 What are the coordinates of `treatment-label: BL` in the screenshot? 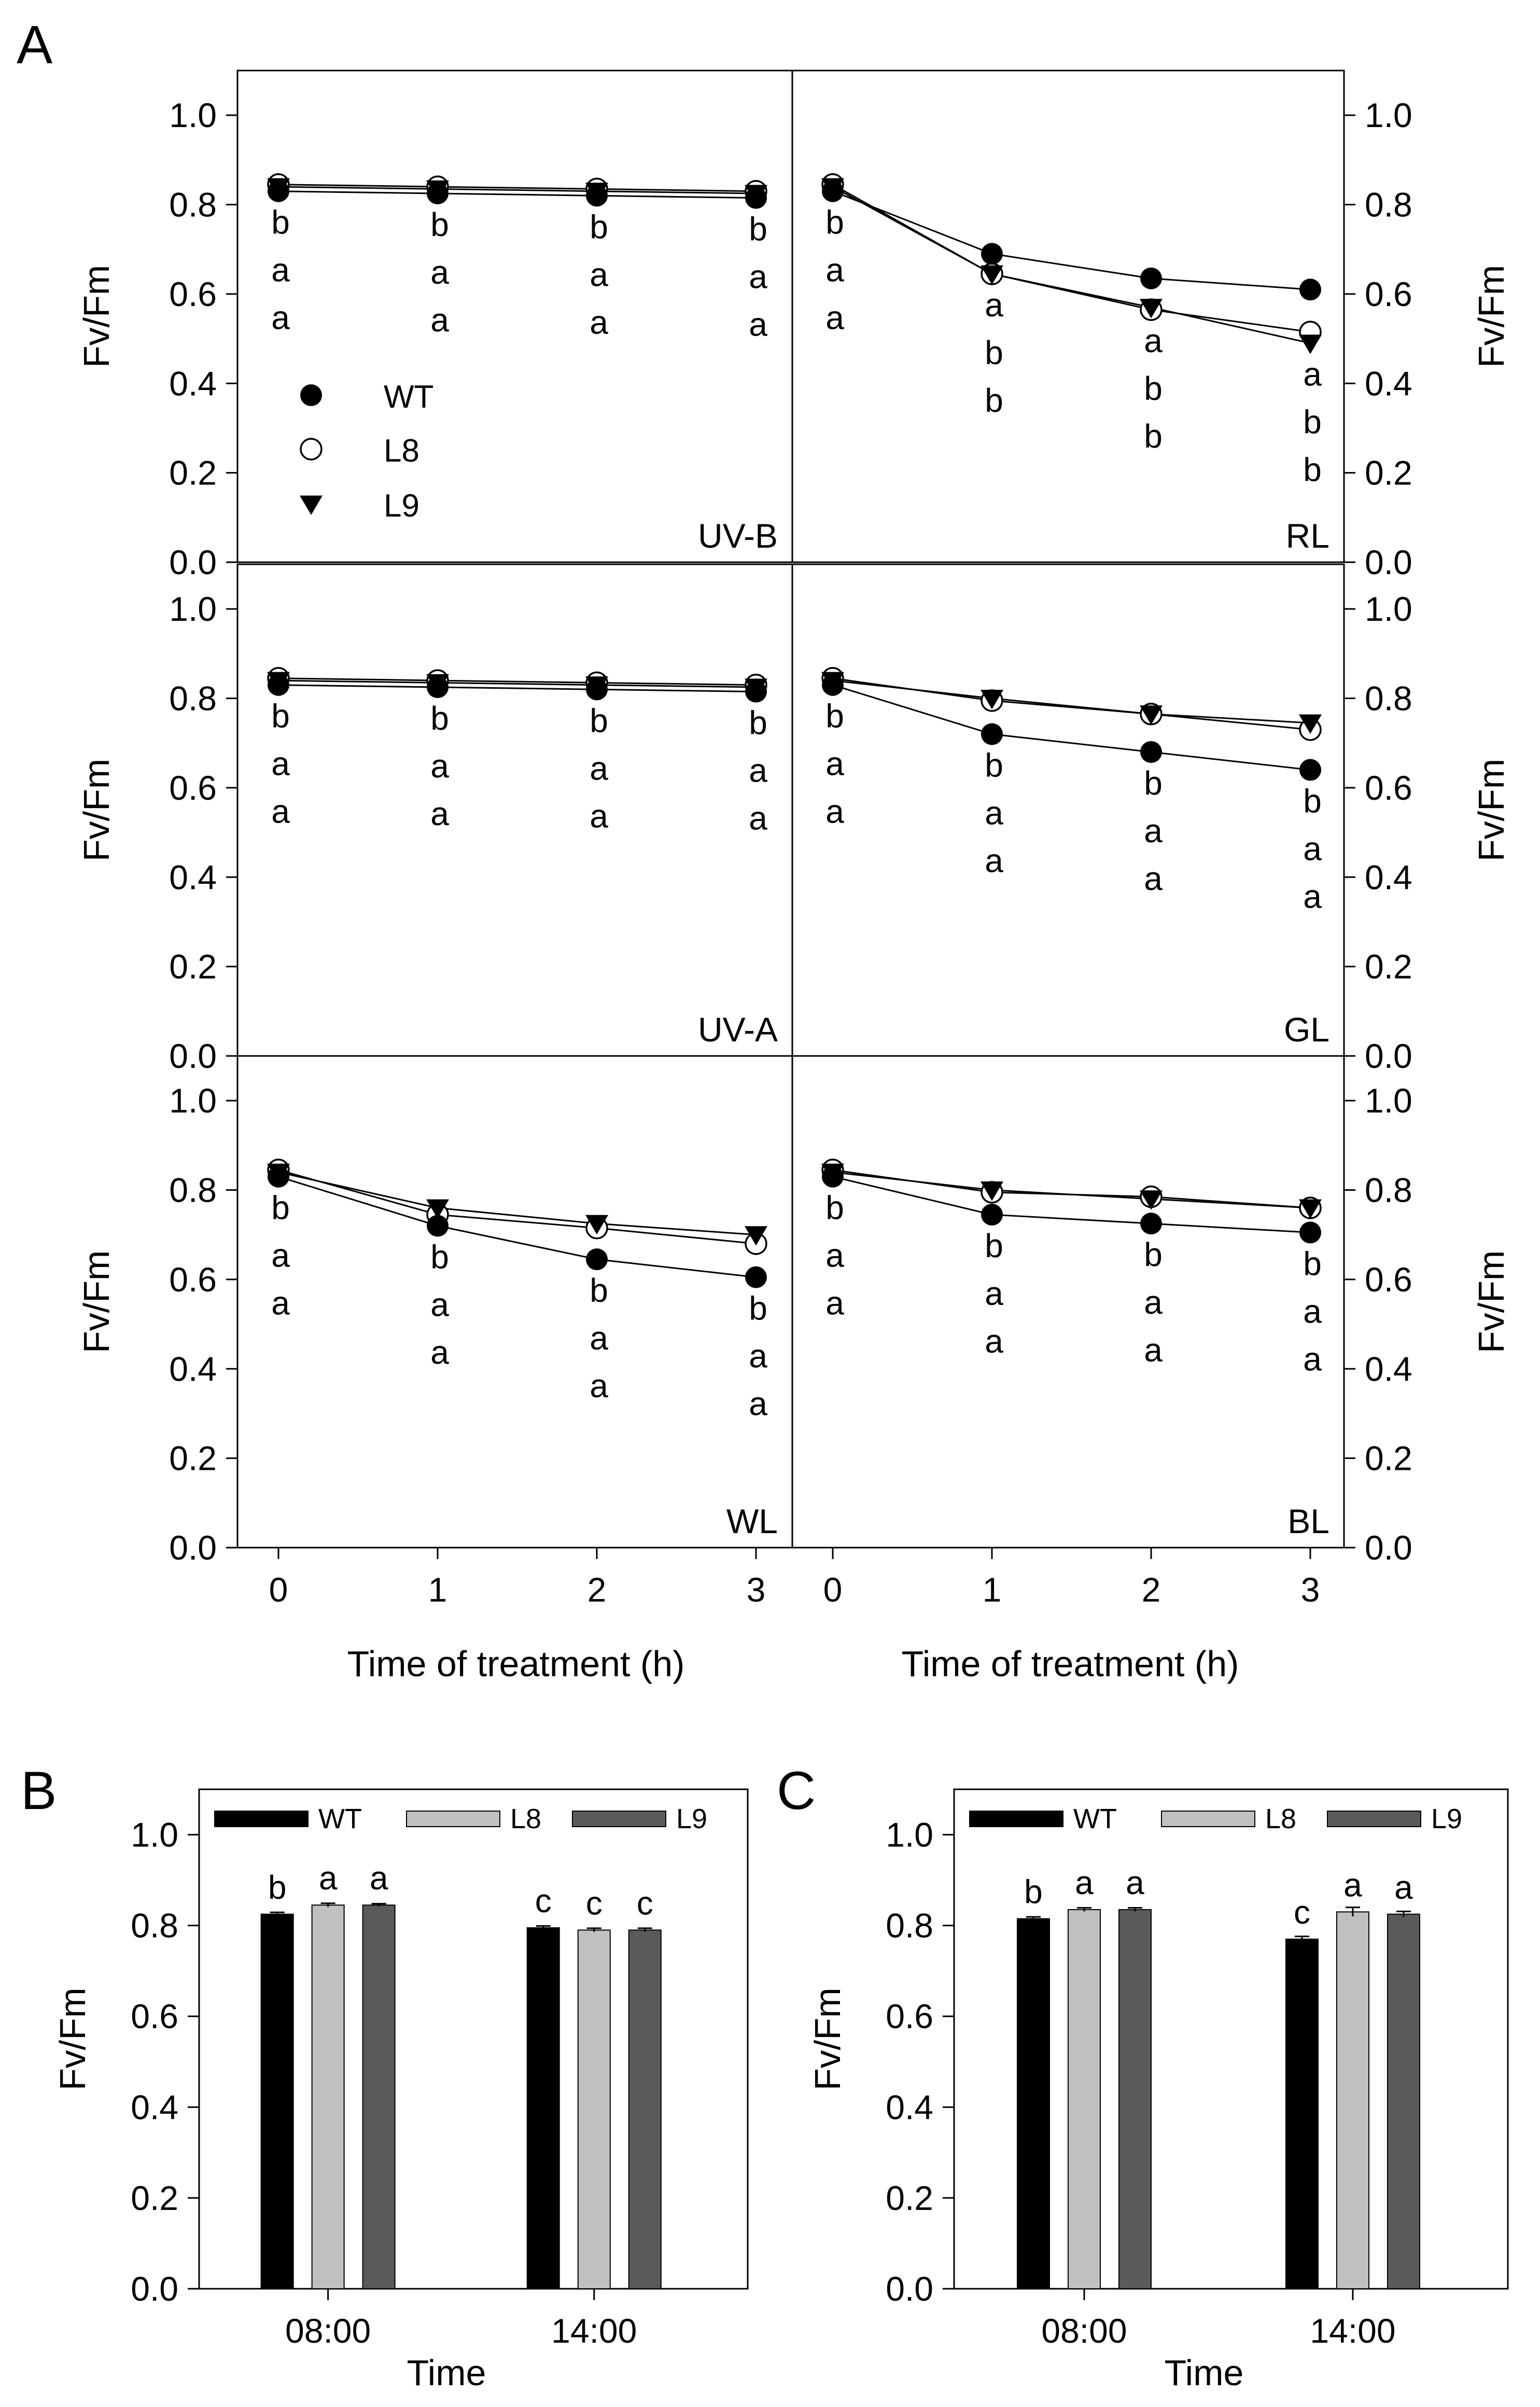 It's located at (1308, 1521).